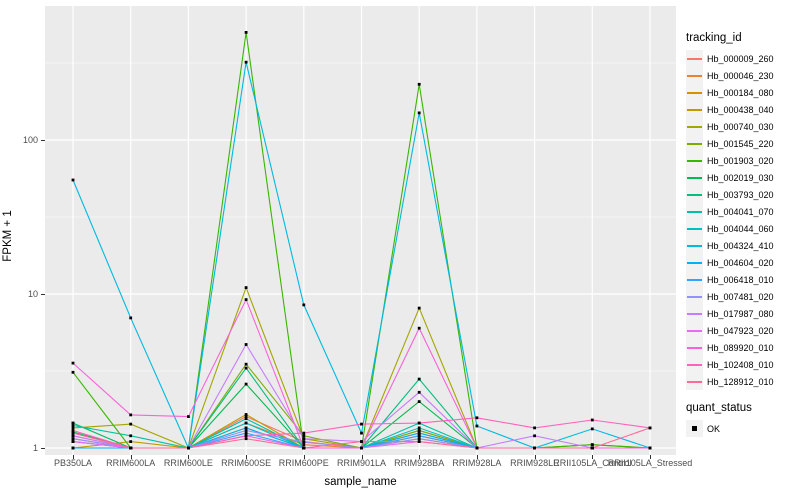  I want to click on legend-item-label: Hb_017987_080, so click(740, 313).